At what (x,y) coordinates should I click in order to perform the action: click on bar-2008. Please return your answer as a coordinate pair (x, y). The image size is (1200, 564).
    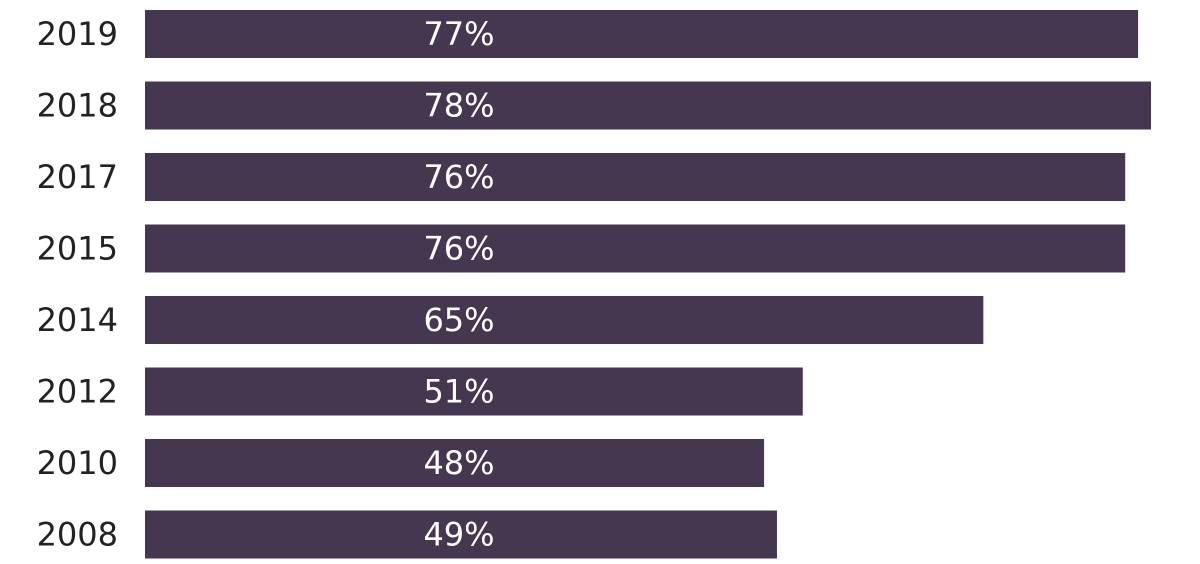
    Looking at the image, I should click on (461, 534).